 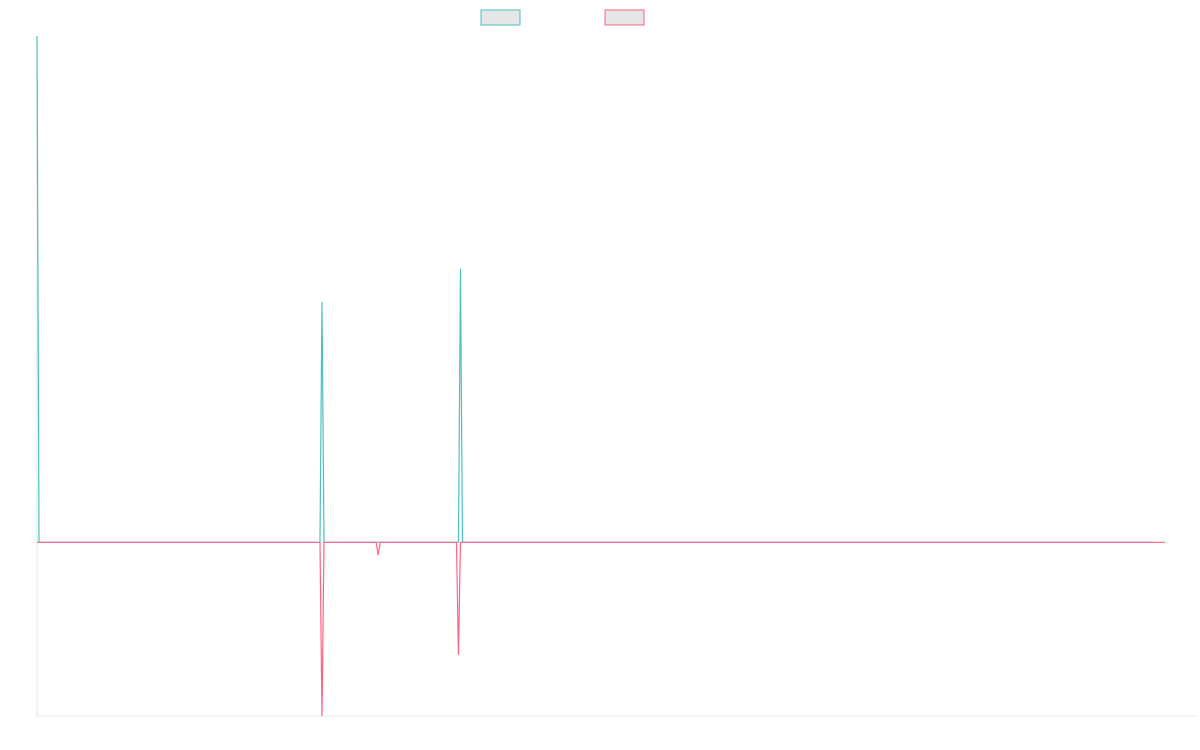 What do you see at coordinates (562, 17) in the screenshot?
I see `legend` at bounding box center [562, 17].